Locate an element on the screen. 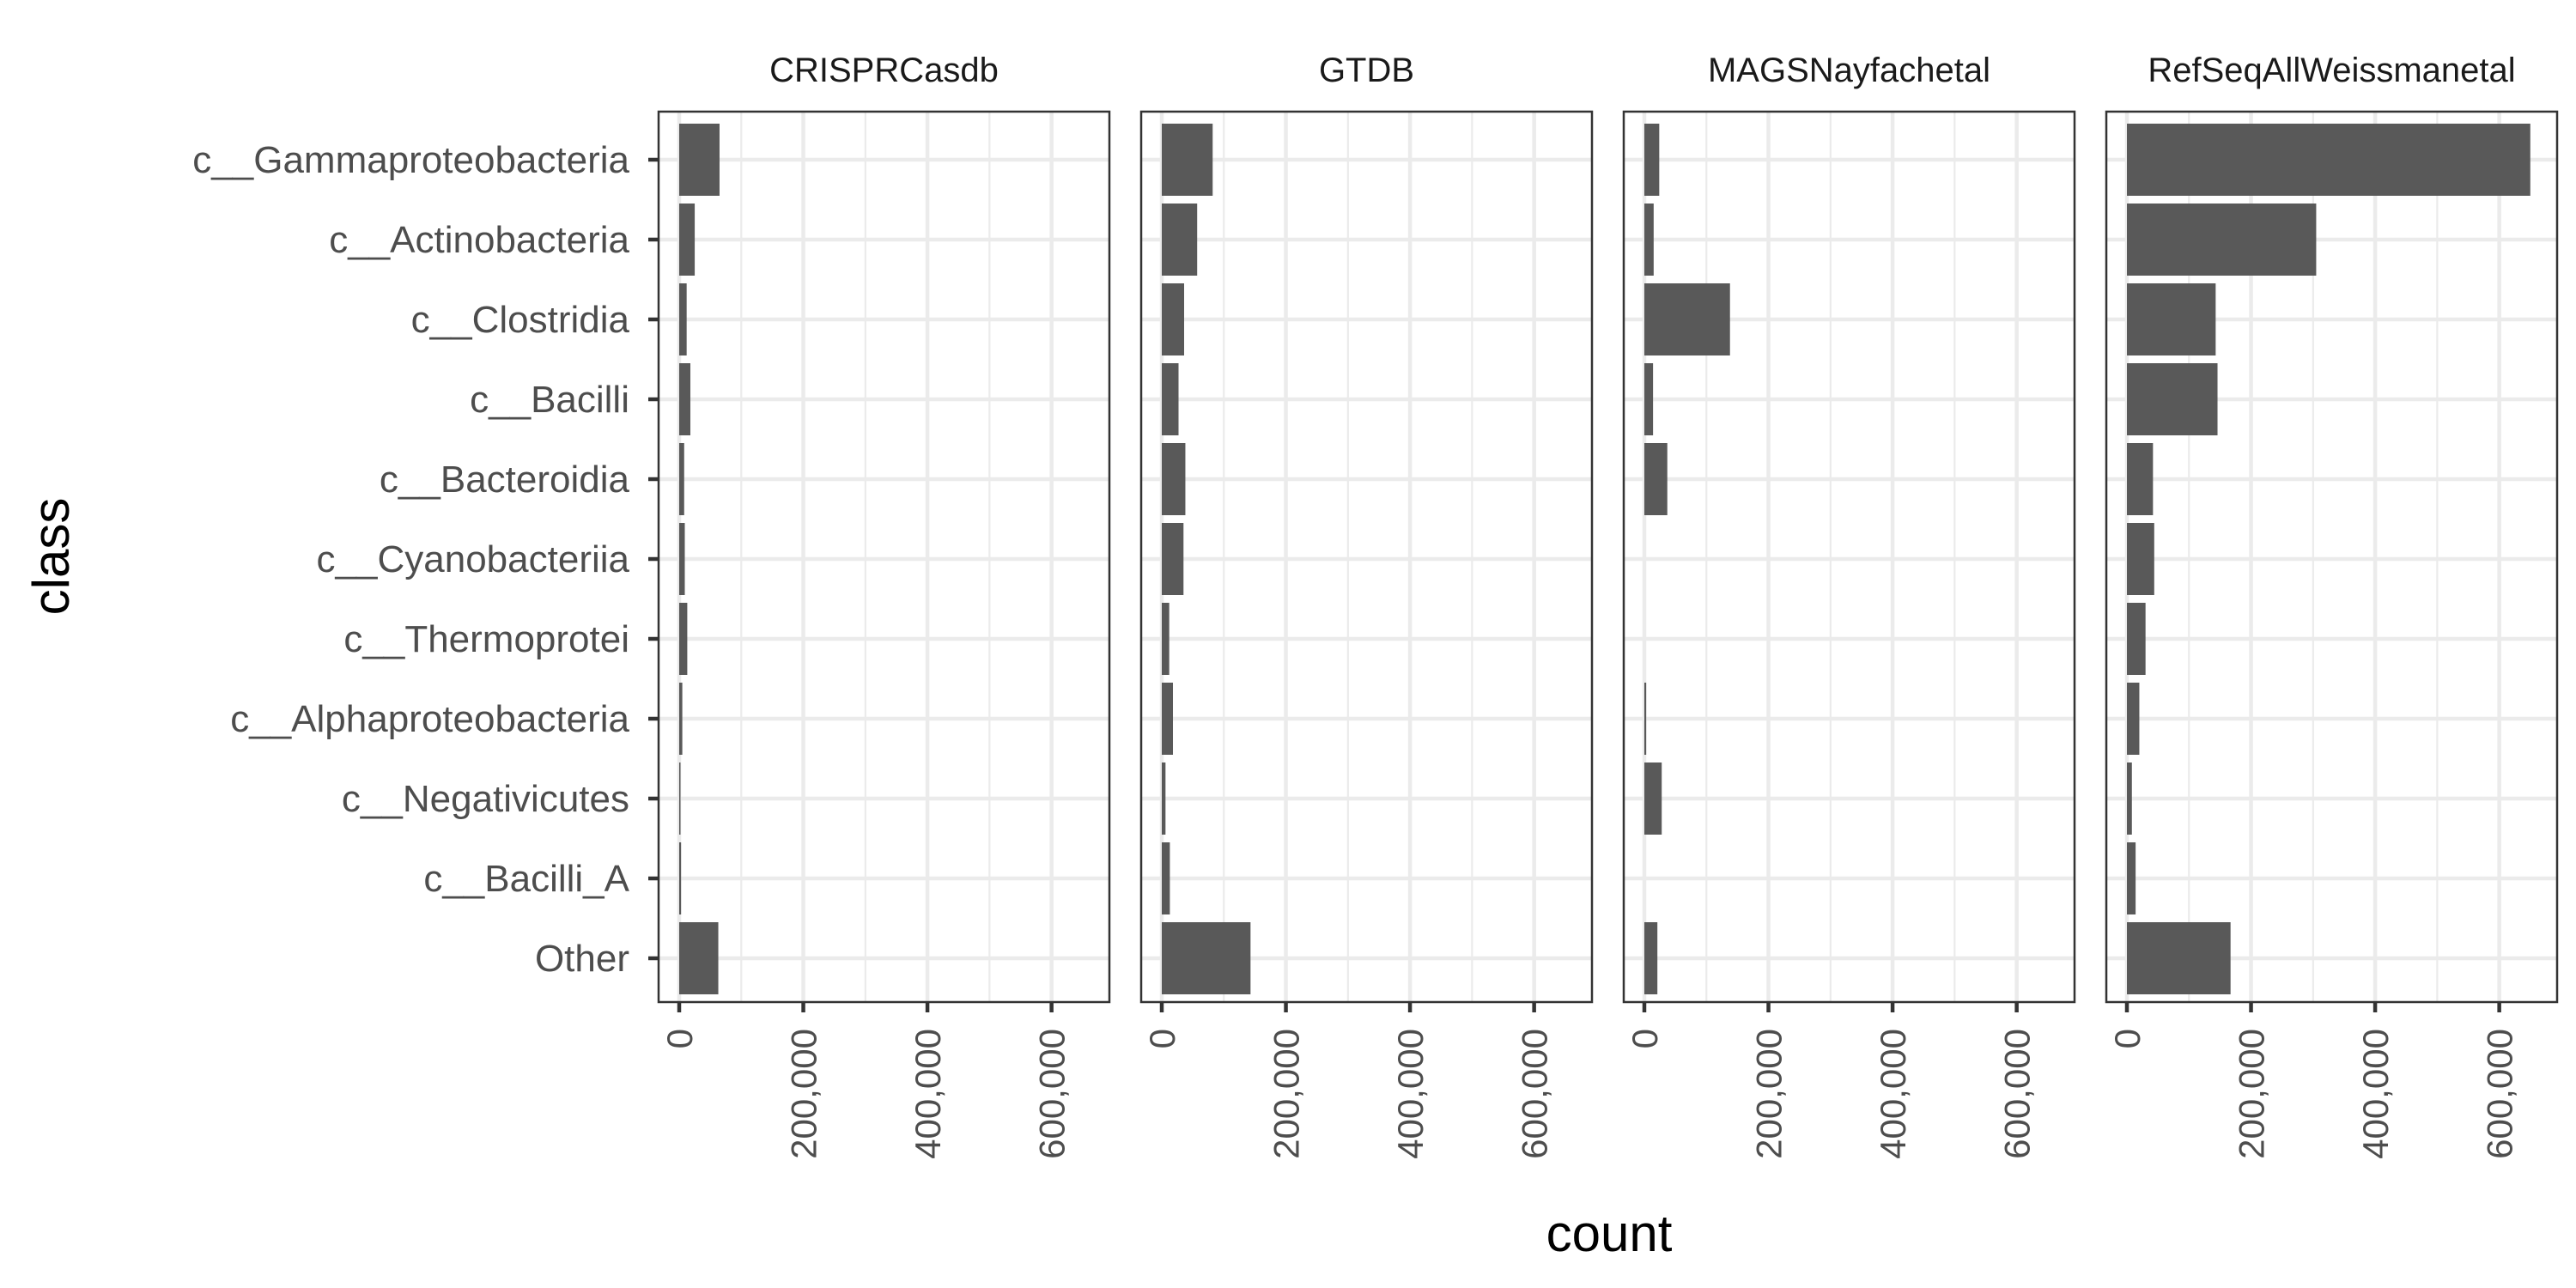 The width and height of the screenshot is (2576, 1288). category-label: c__Alphaproteobacteria is located at coordinates (430, 719).